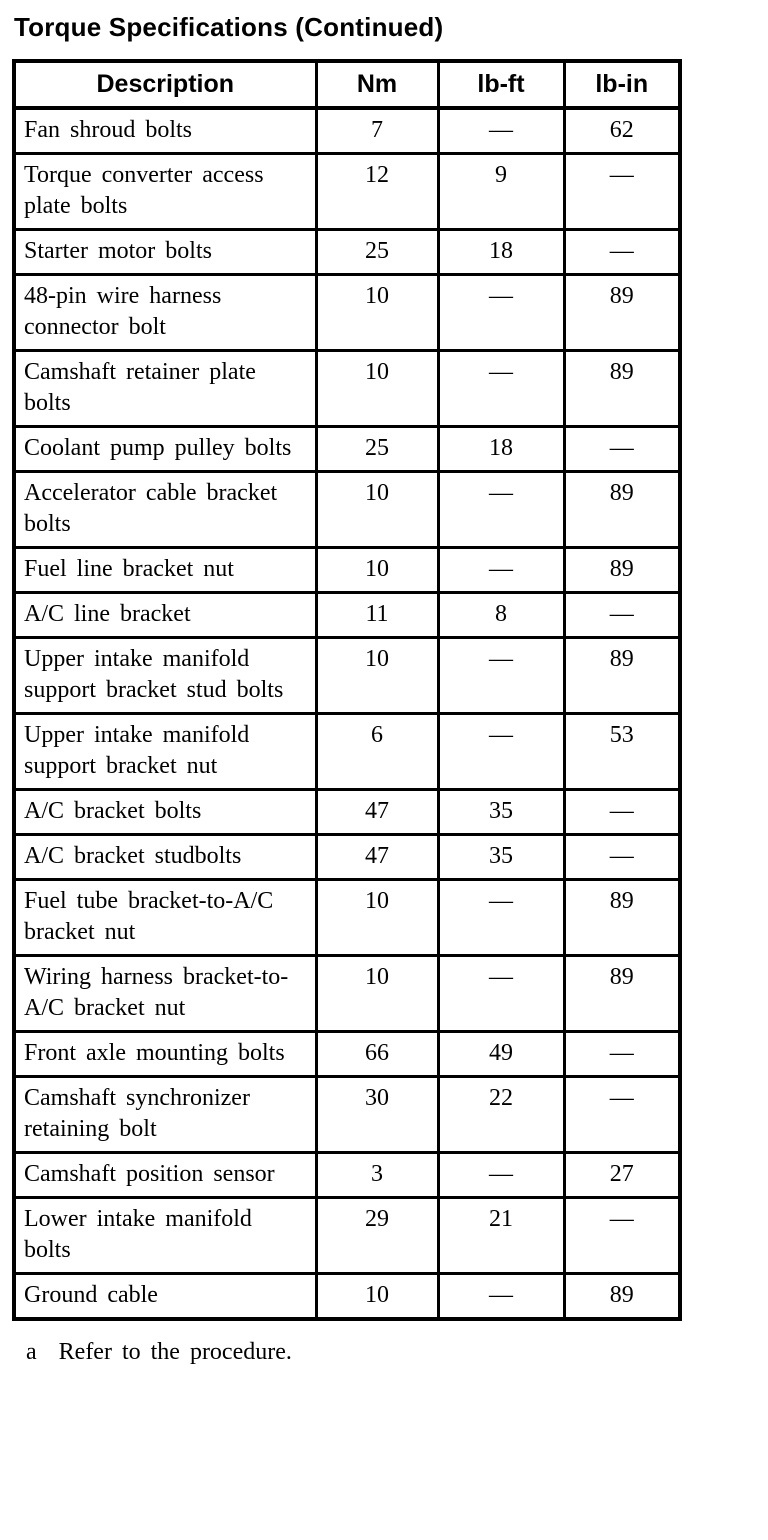 Image resolution: width=768 pixels, height=1540 pixels. I want to click on cell-description: A/C bracket studbolts, so click(165, 857).